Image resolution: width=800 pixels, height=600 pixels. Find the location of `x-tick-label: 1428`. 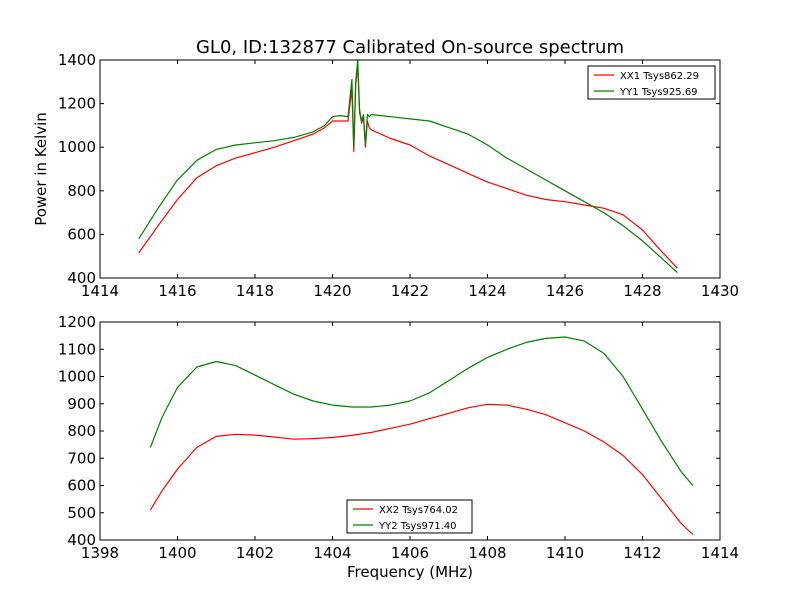

x-tick-label: 1428 is located at coordinates (642, 291).